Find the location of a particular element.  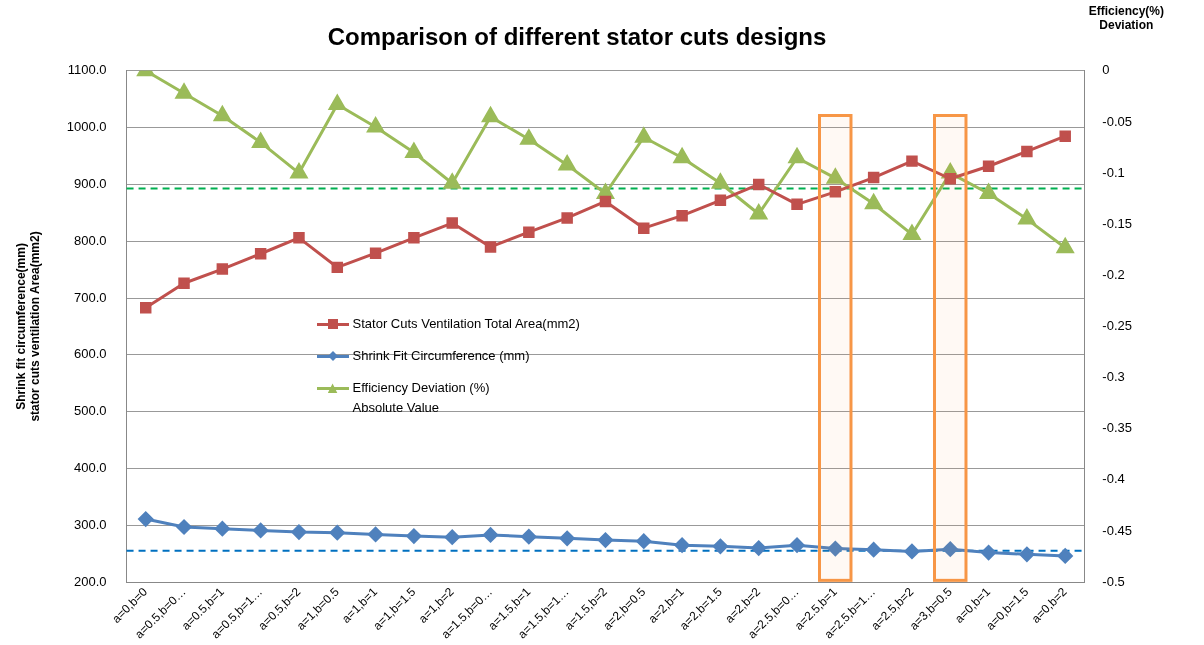

y2-axis-title: Efficiency(%) Deviation is located at coordinates (1126, 18).